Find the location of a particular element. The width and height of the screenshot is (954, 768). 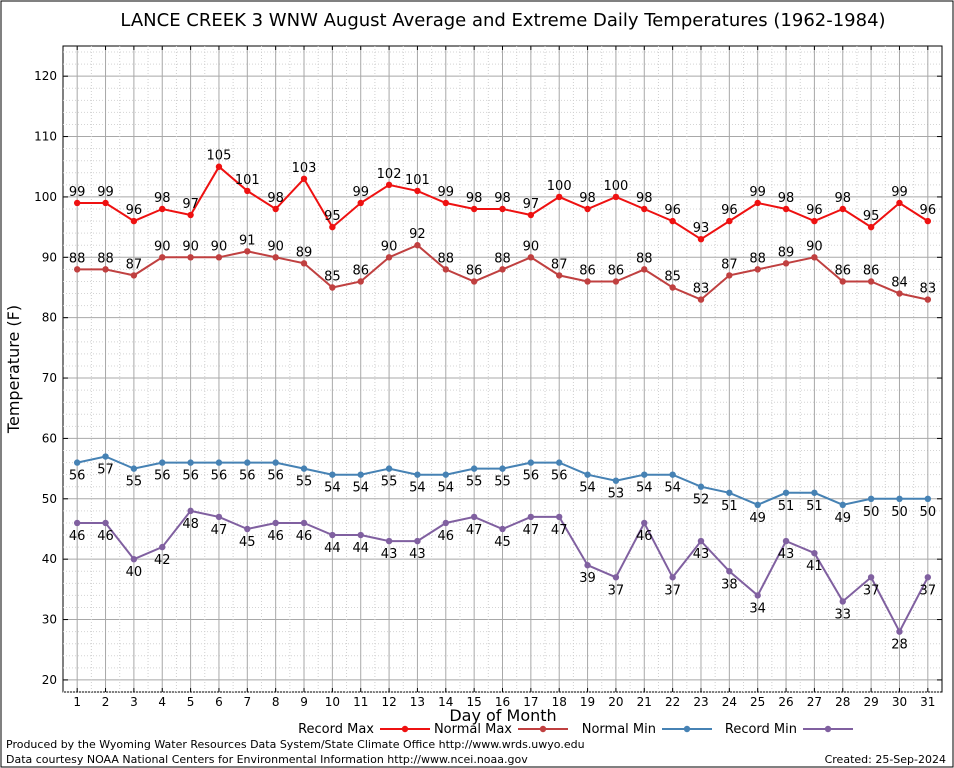

data-label: 87 is located at coordinates (559, 264).